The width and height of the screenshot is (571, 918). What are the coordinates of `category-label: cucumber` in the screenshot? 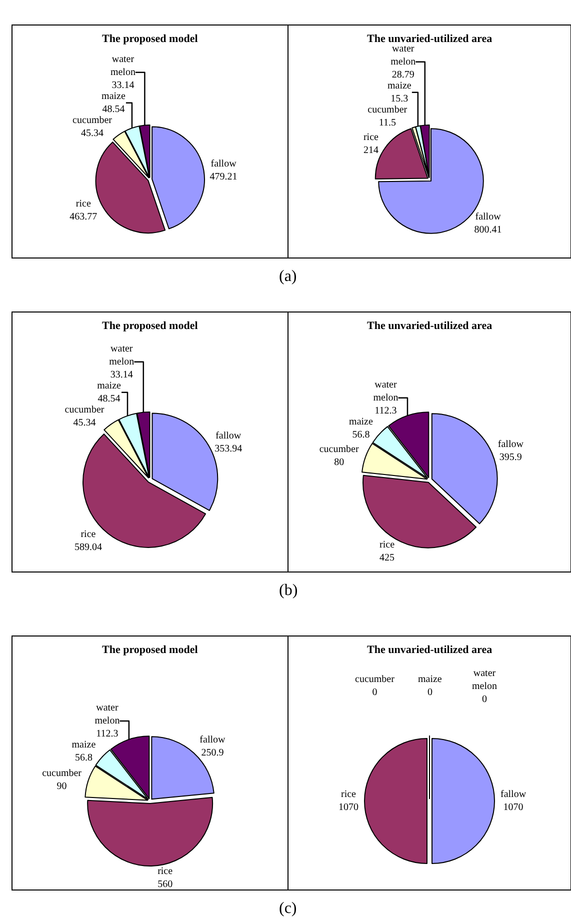 It's located at (374, 679).